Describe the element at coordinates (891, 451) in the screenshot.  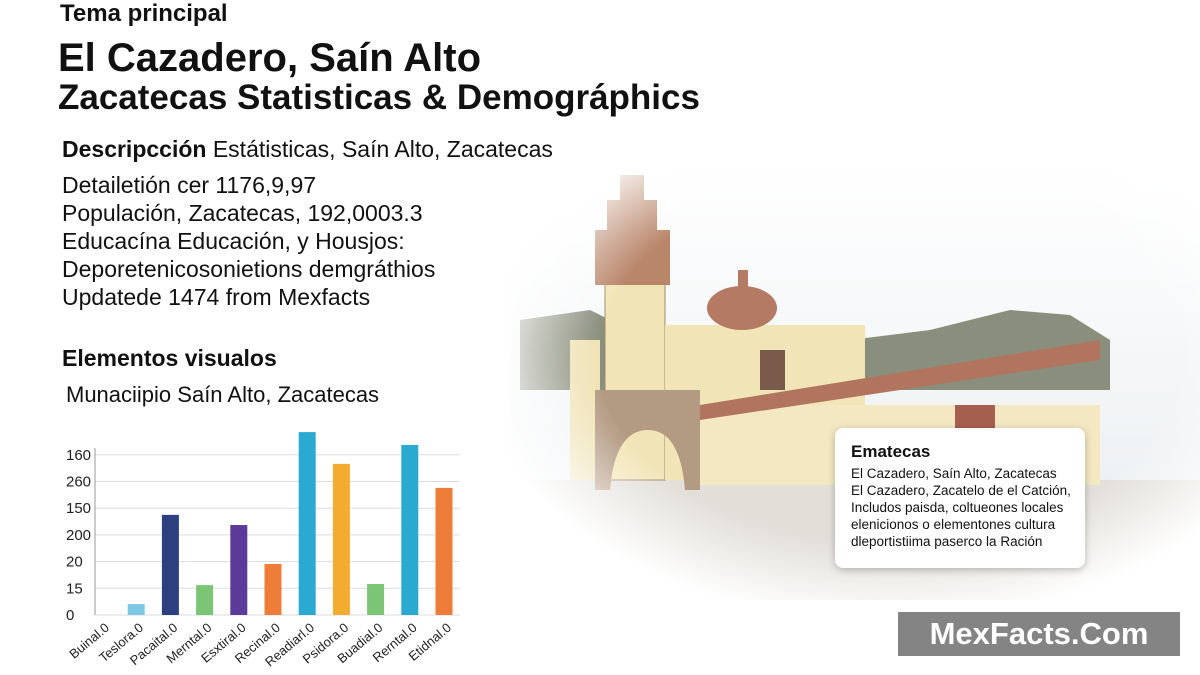
I see `callout-title: Ematecas` at that location.